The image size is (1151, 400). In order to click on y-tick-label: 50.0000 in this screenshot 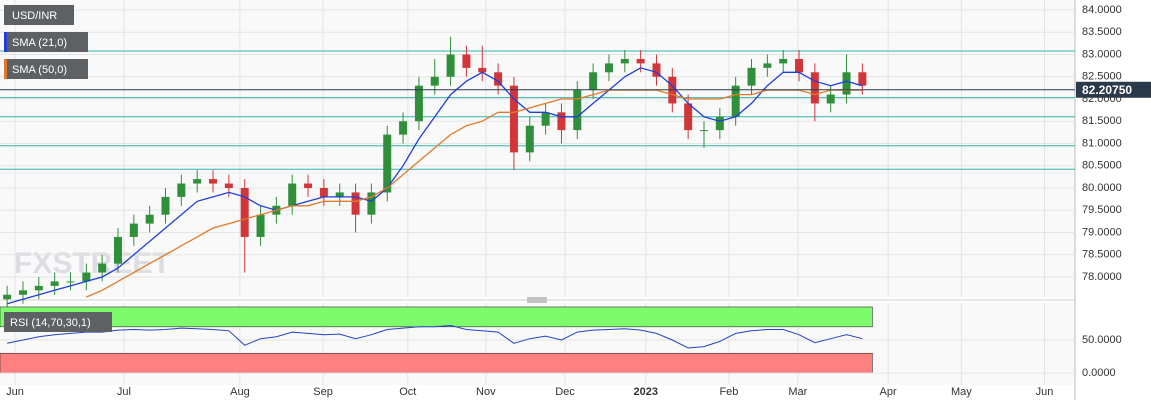, I will do `click(1102, 340)`.